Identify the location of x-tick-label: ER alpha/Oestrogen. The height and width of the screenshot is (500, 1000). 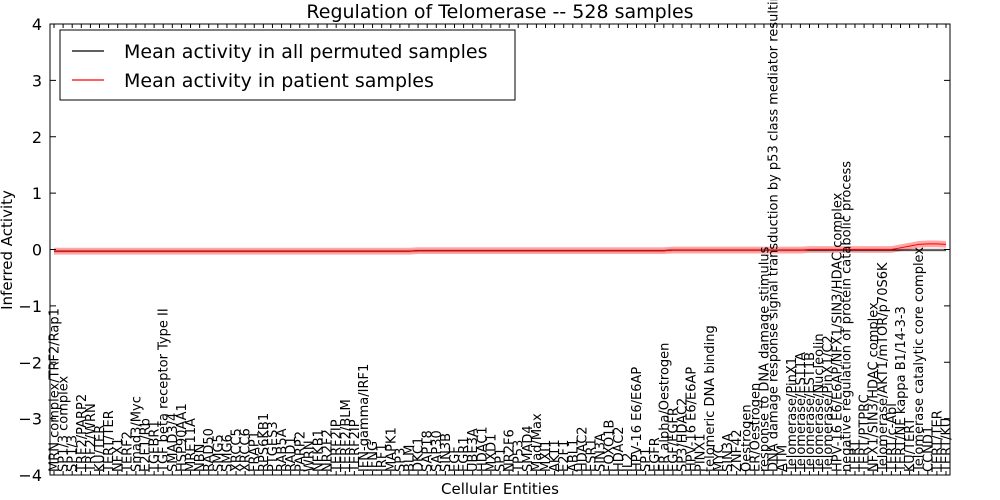
(664, 407).